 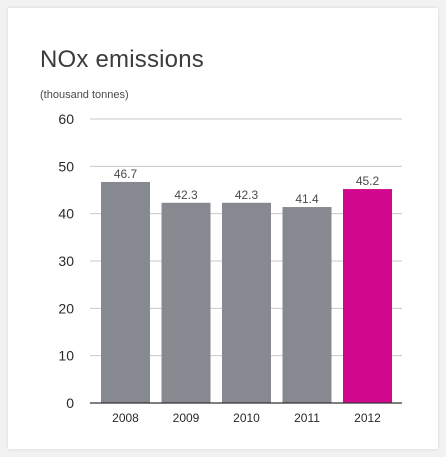 What do you see at coordinates (307, 418) in the screenshot?
I see `x-tick-label: 2011` at bounding box center [307, 418].